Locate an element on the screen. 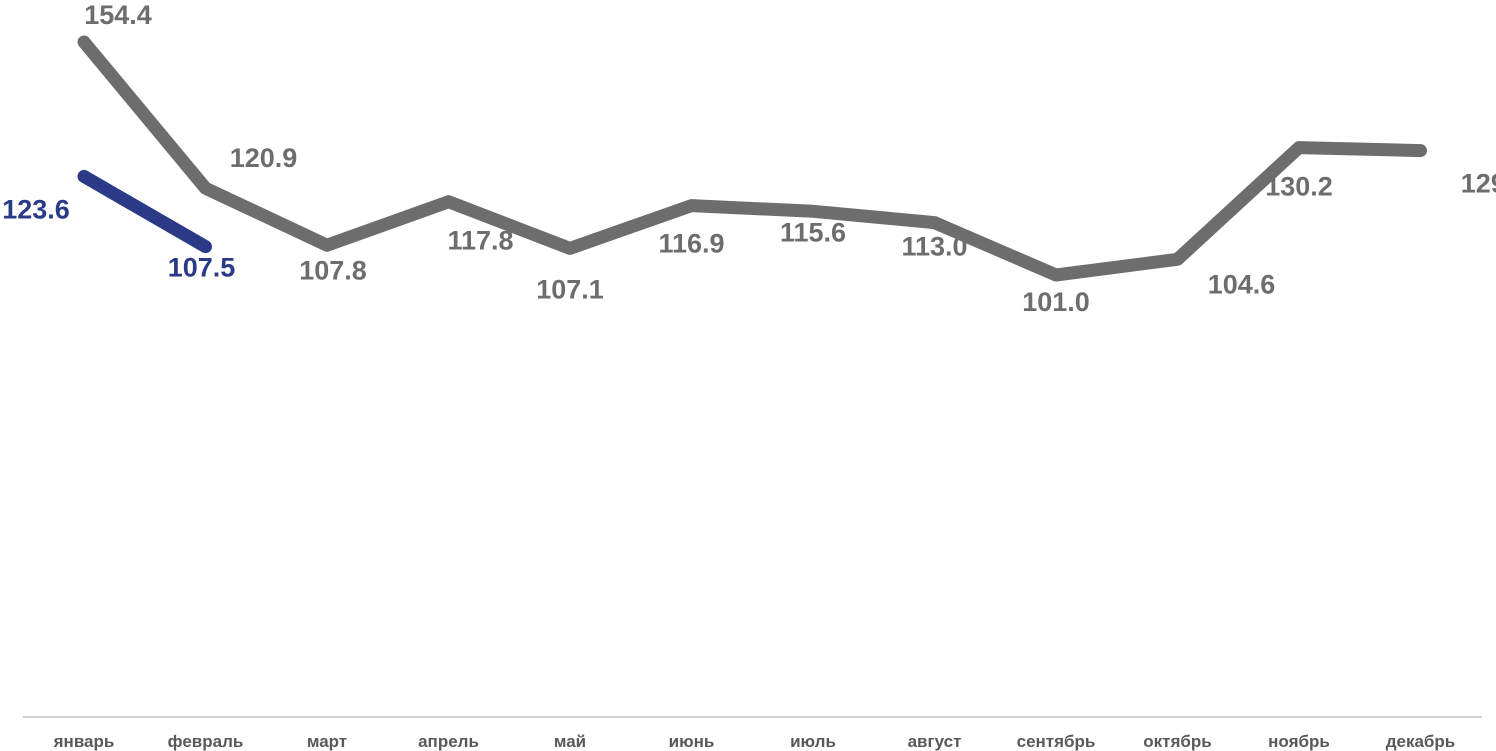 Image resolution: width=1496 pixels, height=751 pixels. x-tick-label: август is located at coordinates (935, 741).